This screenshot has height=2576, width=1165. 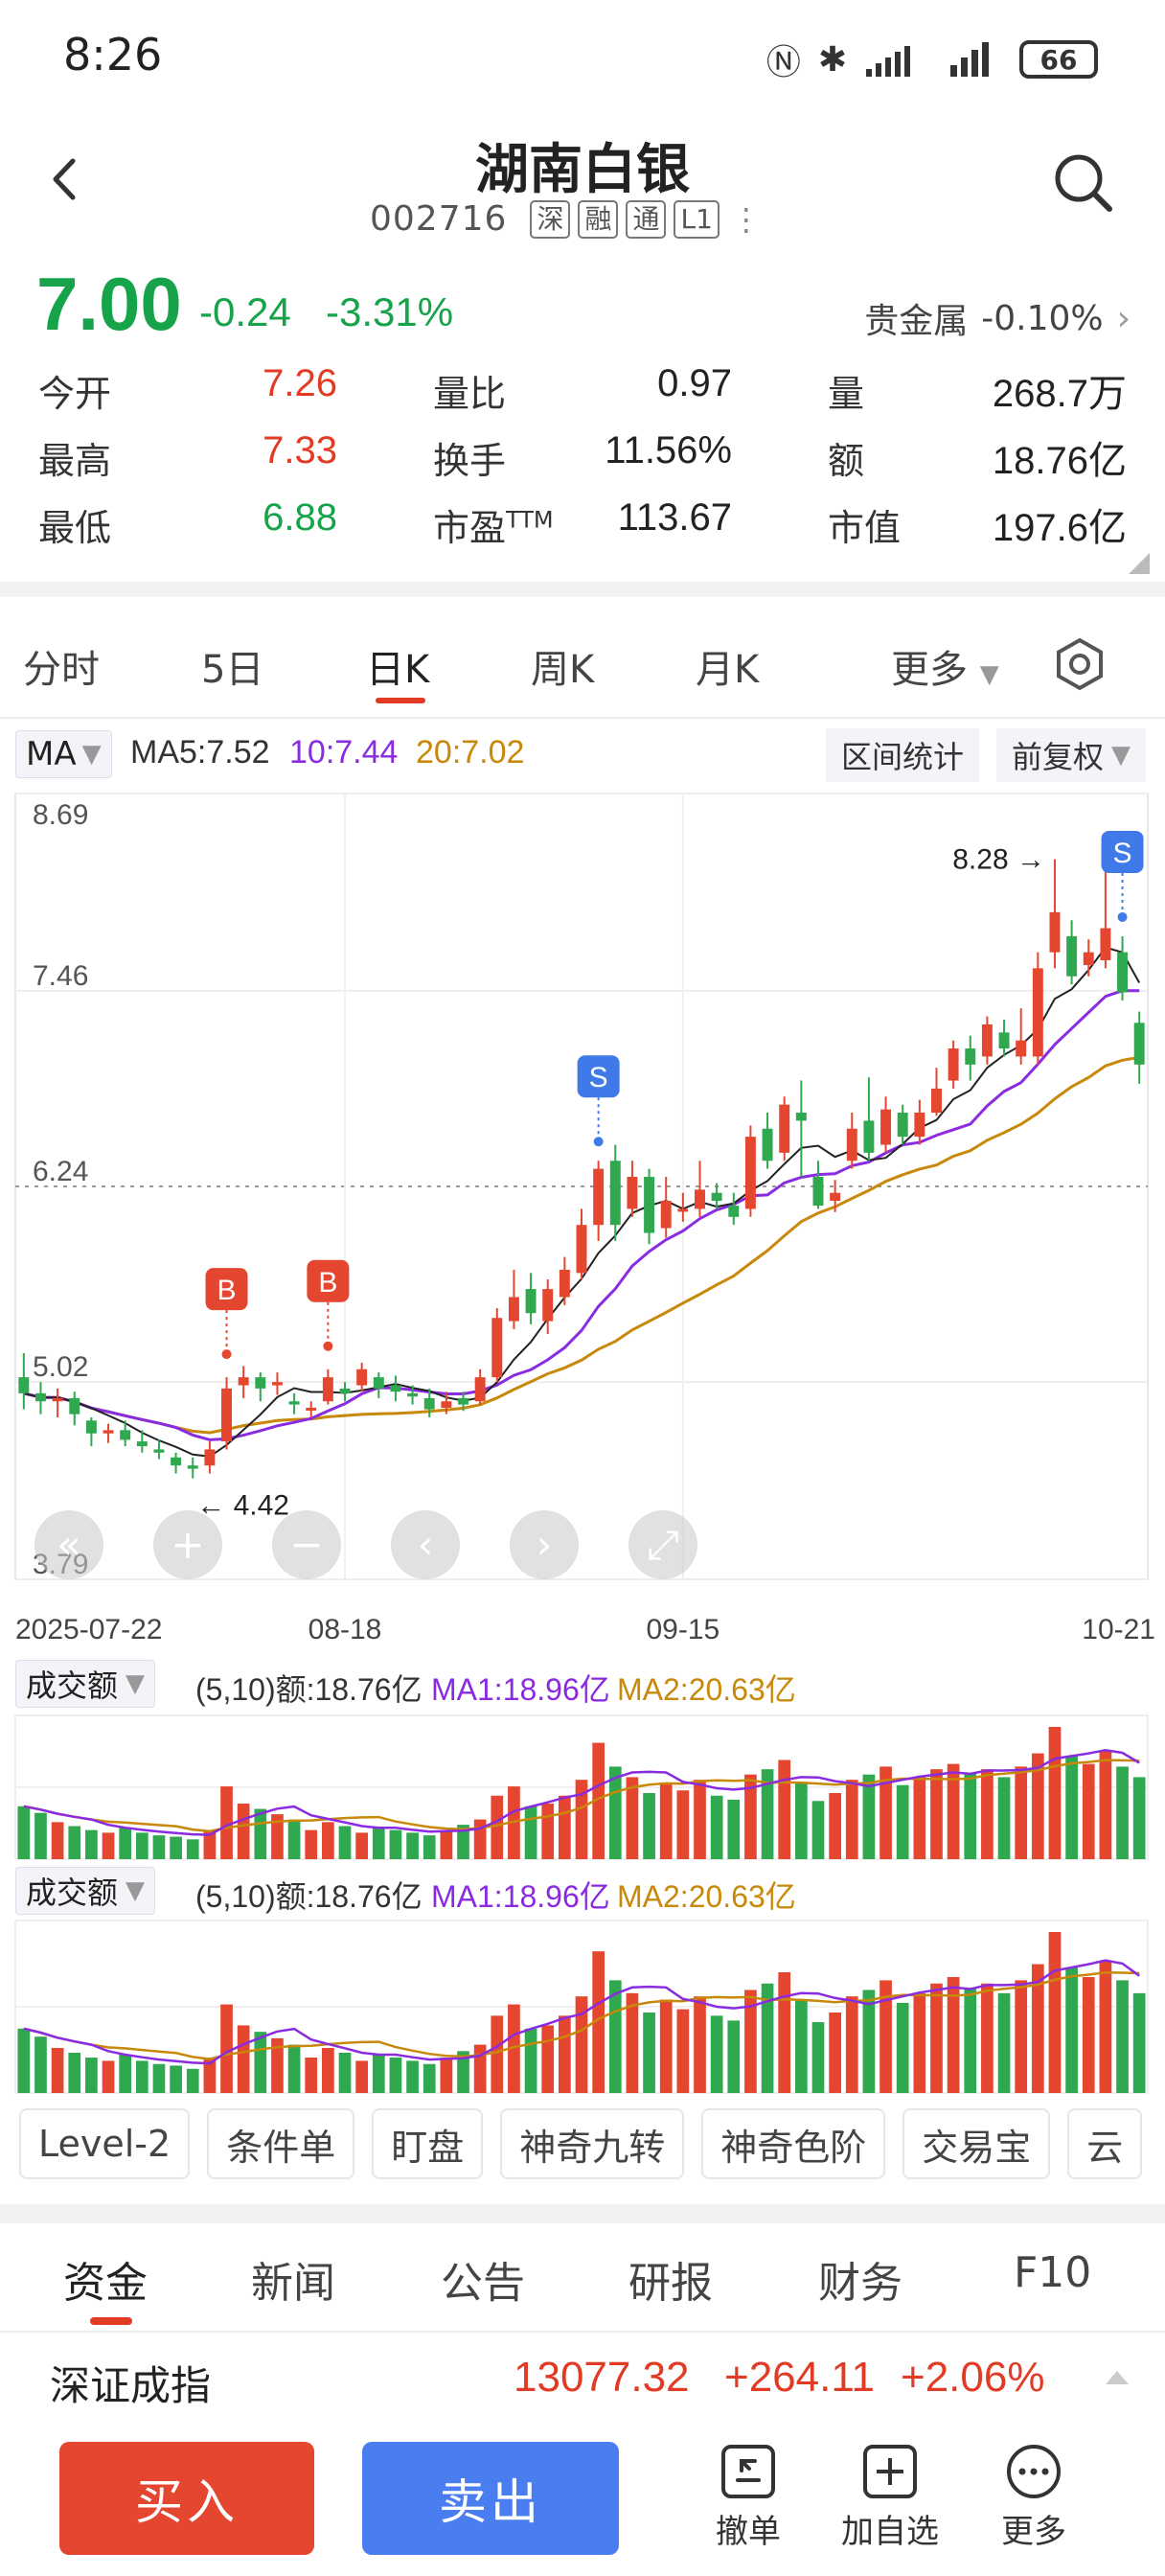 I want to click on tool-row: Level-2 条件单 盯盘 神奇九转 神奇色阶 交易宝 云, so click(x=582, y=2151).